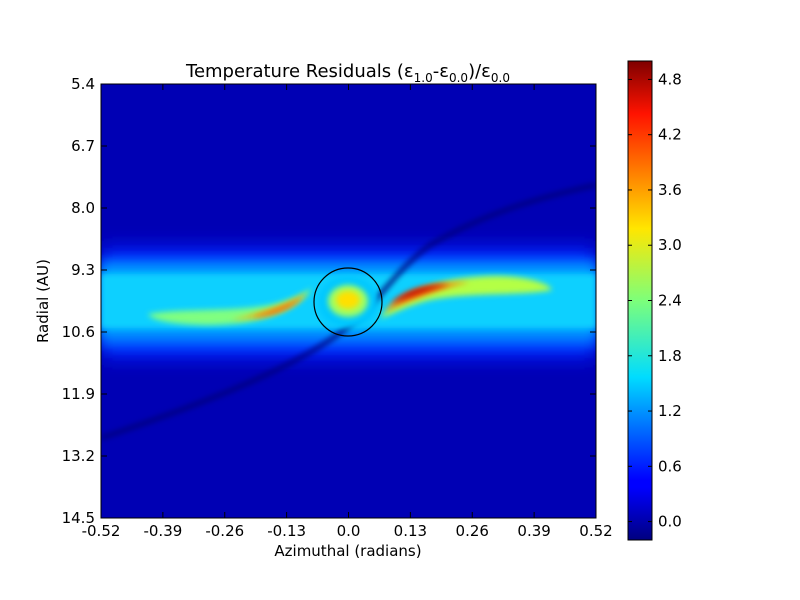 The width and height of the screenshot is (800, 600). Describe the element at coordinates (78, 518) in the screenshot. I see `y-tick-label: 14.5` at that location.